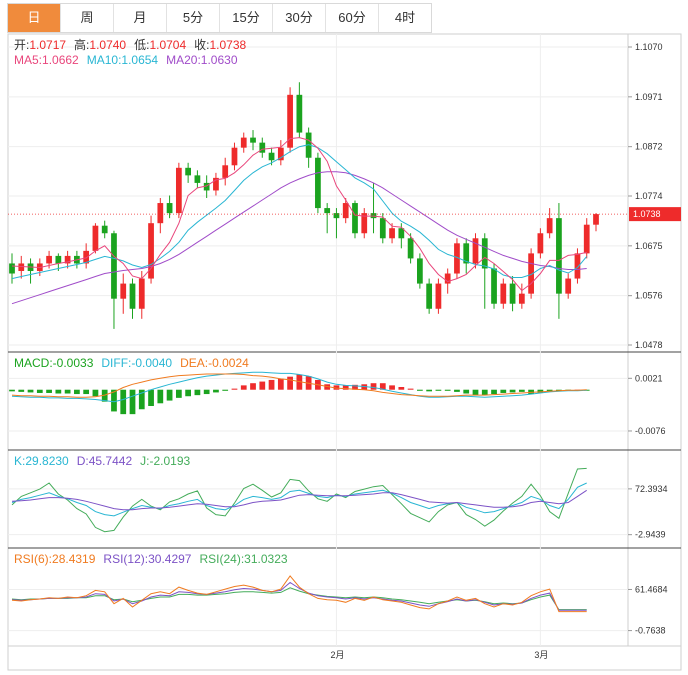 Image resolution: width=688 pixels, height=675 pixels. What do you see at coordinates (651, 589) in the screenshot?
I see `rsi-tick-label: 61.4684` at bounding box center [651, 589].